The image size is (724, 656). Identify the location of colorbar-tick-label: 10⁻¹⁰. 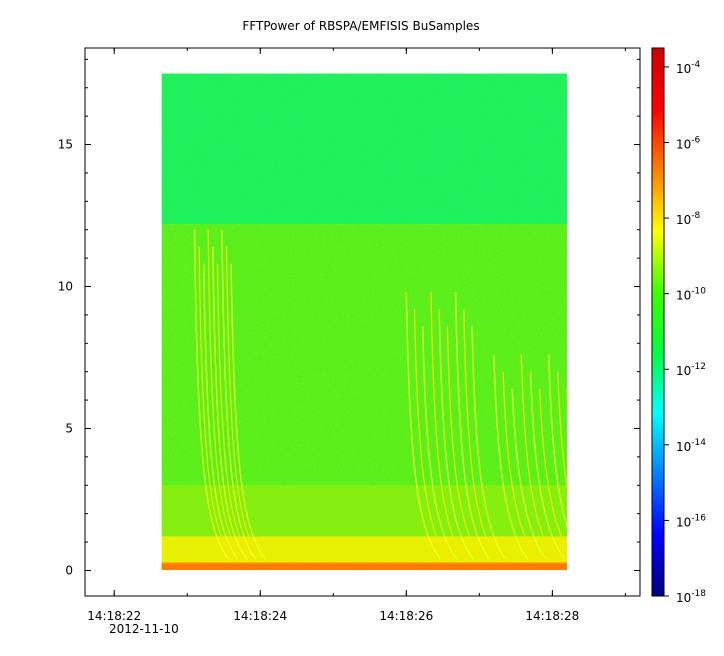
(691, 295).